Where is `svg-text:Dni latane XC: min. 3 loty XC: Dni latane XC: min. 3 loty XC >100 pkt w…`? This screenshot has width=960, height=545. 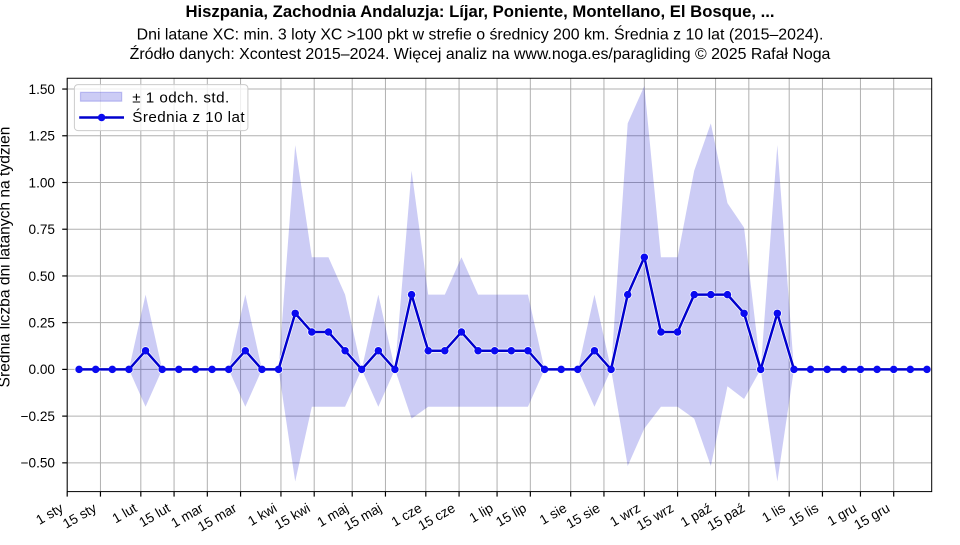 svg-text:Dni latane XC: min. 3 loty XC: Dni latane XC: min. 3 loty XC >100 pkt w… is located at coordinates (480, 34).